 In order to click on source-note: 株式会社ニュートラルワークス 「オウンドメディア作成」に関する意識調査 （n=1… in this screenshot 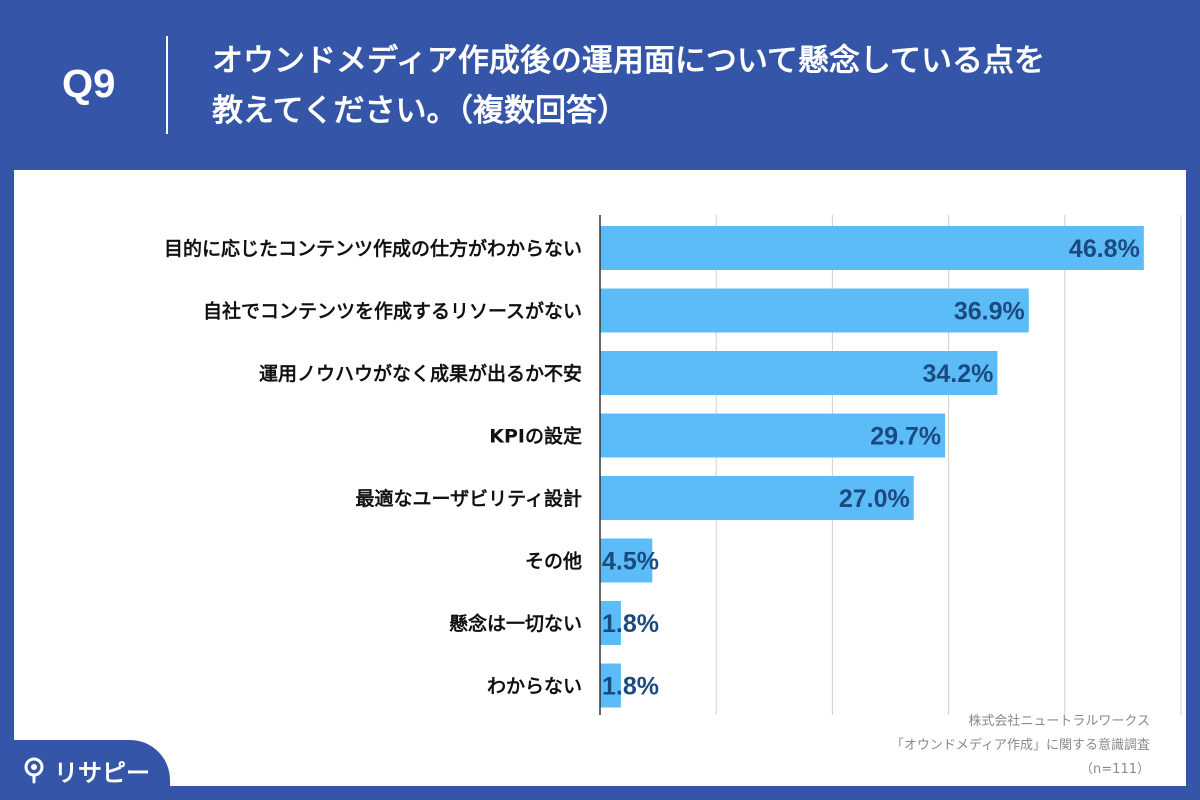, I will do `click(1020, 746)`.